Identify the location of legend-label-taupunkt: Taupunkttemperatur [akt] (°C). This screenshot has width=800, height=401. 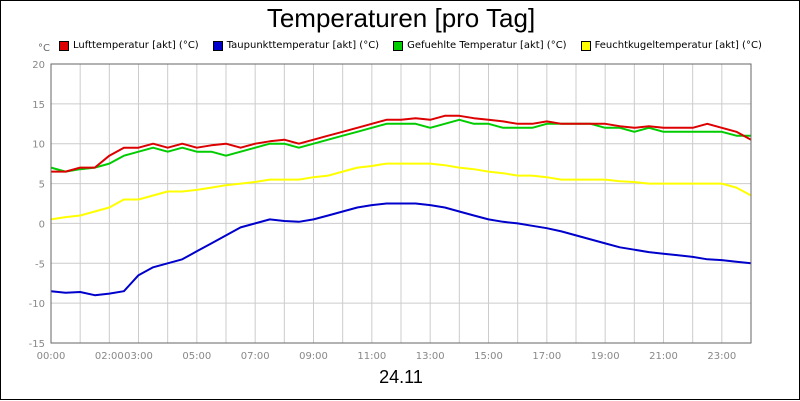
(303, 45).